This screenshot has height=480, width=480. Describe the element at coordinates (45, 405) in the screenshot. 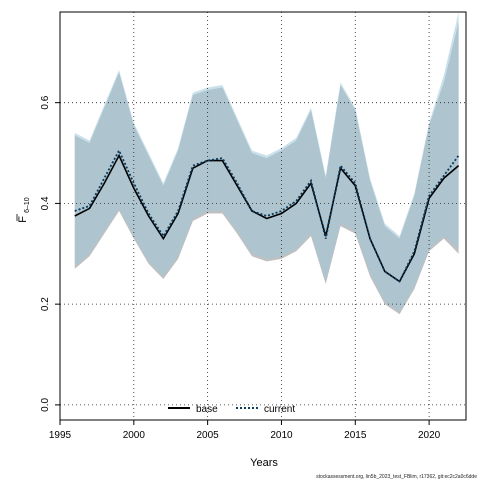

I see `y-tick-label-0: 0.0` at that location.